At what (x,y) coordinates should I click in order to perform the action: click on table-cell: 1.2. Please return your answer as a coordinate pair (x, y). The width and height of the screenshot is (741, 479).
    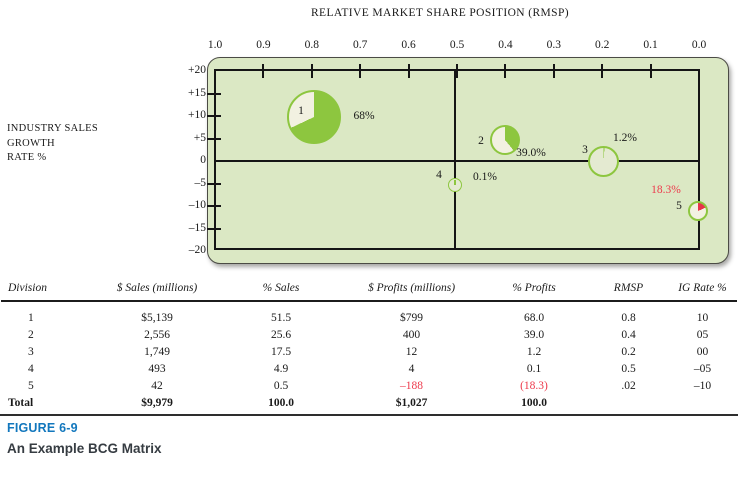
    Looking at the image, I should click on (534, 352).